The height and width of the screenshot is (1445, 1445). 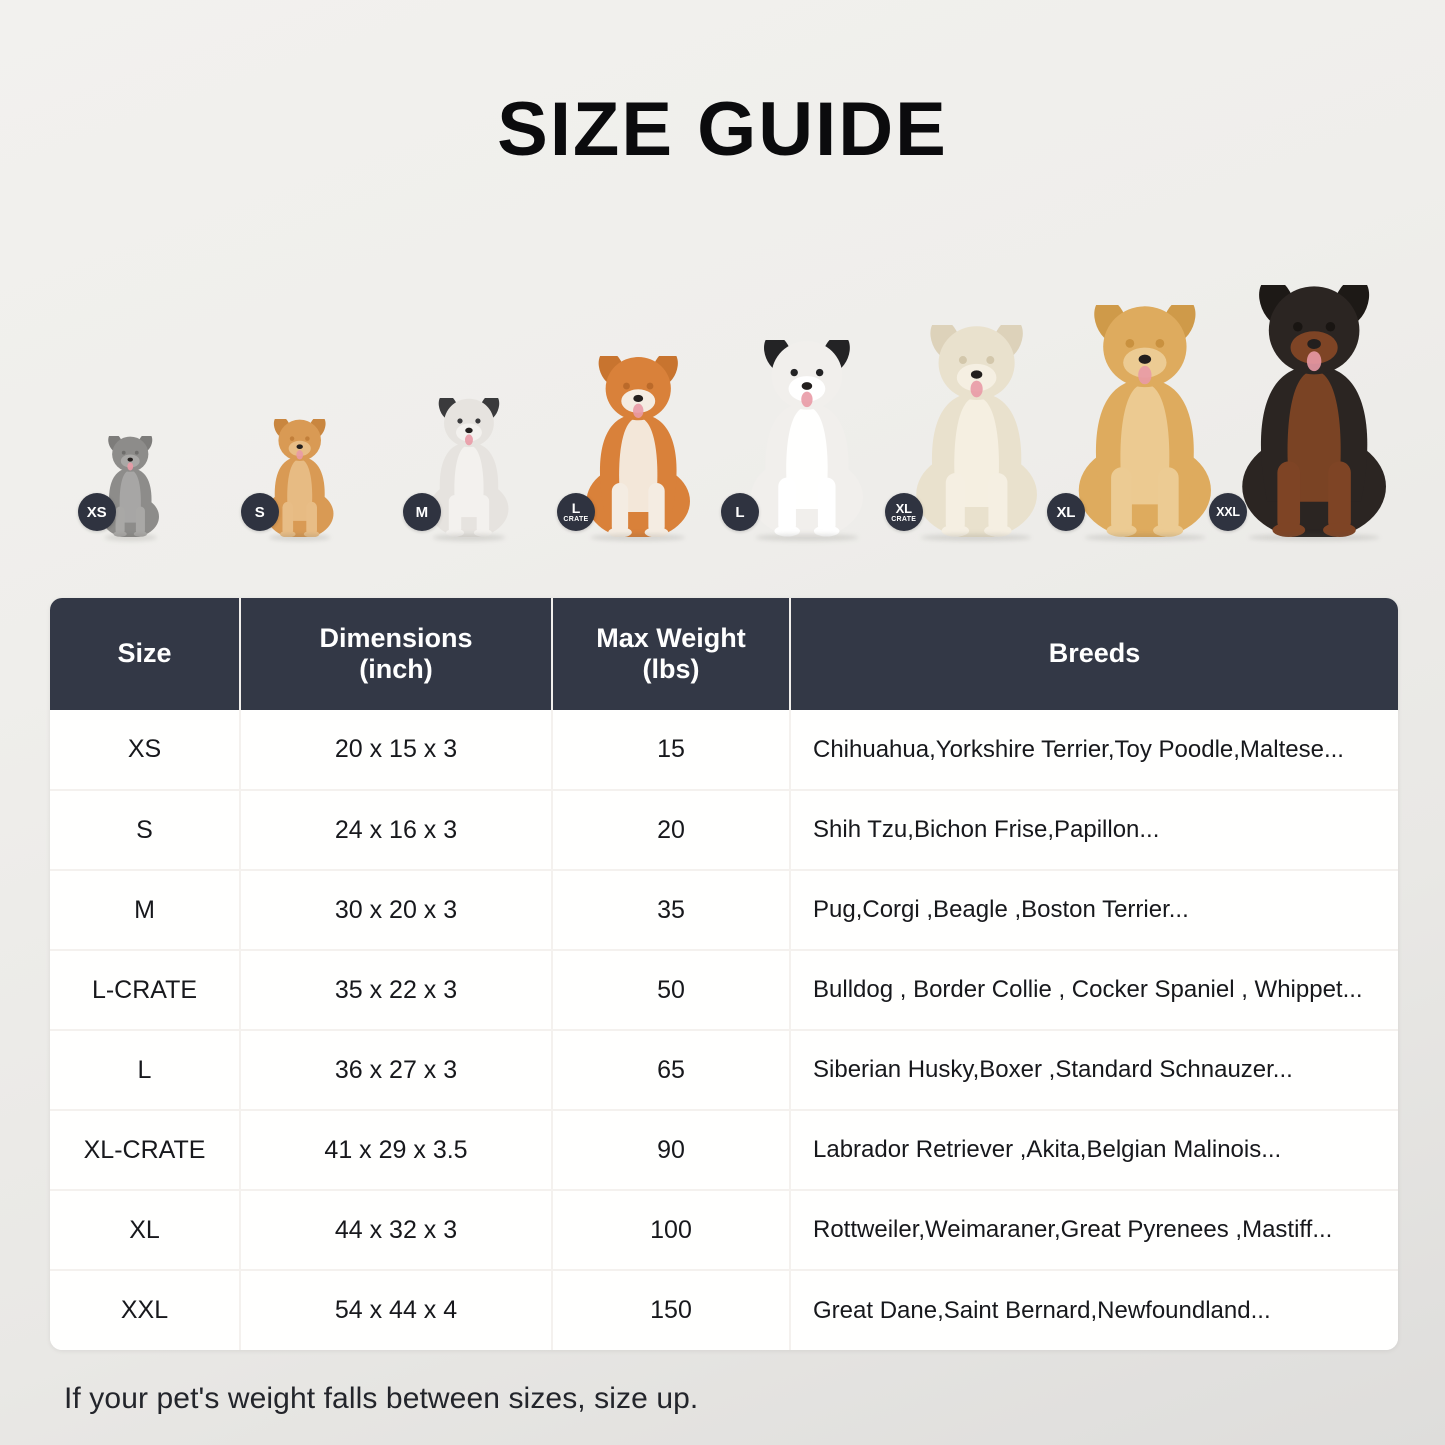 I want to click on cell-size: XL-CRATE, so click(x=145, y=1150).